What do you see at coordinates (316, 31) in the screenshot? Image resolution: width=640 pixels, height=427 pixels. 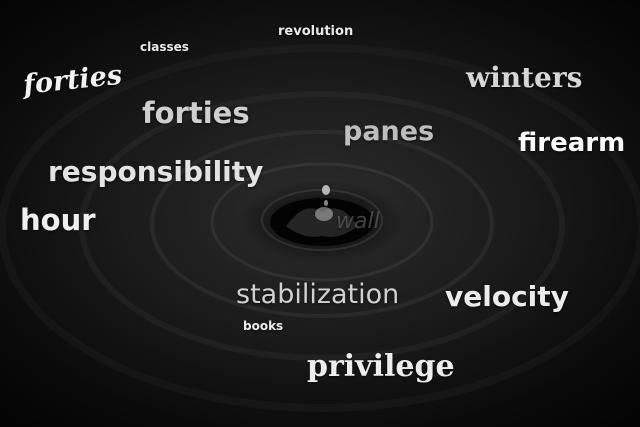 I see `word-revolution: revolution` at bounding box center [316, 31].